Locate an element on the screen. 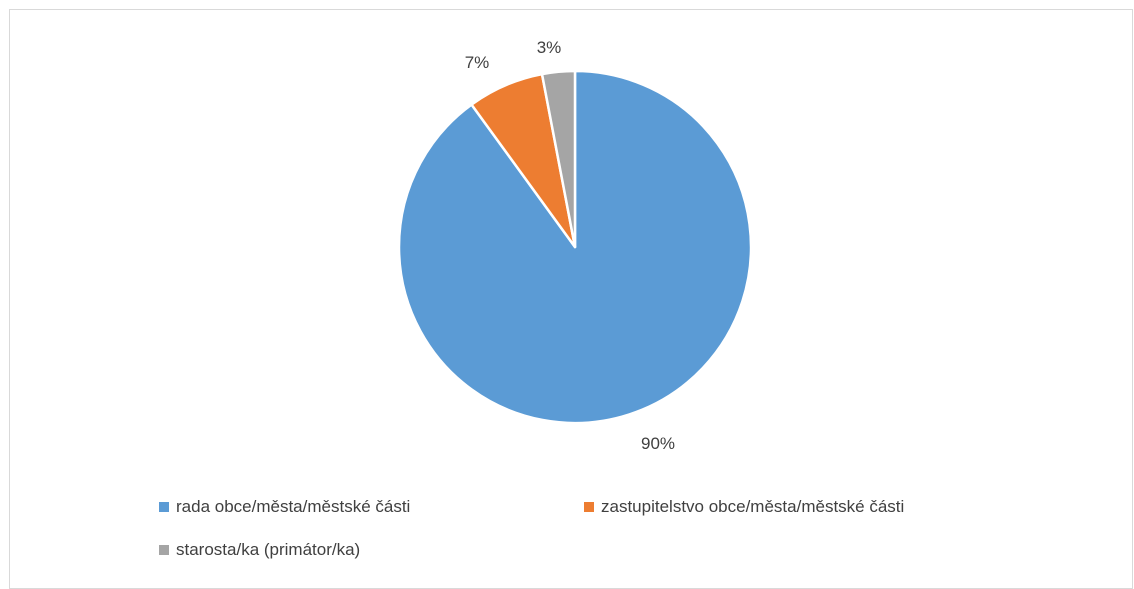 The width and height of the screenshot is (1134, 589). legend-swatch-zastupitelstvo is located at coordinates (589, 507).